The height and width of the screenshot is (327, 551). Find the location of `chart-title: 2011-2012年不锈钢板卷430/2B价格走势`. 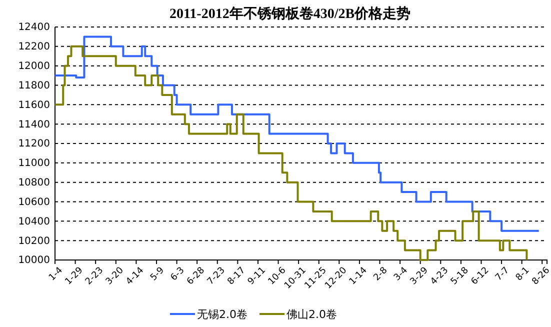

chart-title: 2011-2012年不锈钢板卷430/2B价格走势 is located at coordinates (290, 14).